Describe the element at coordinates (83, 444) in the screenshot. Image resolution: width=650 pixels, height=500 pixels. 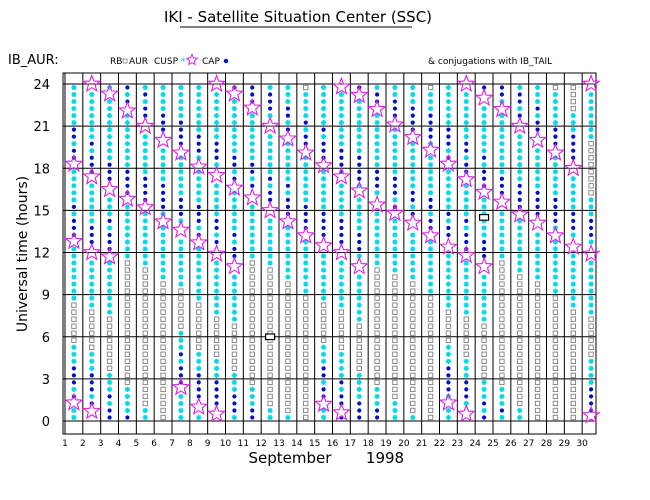
I see `x-tick-label: 2` at that location.